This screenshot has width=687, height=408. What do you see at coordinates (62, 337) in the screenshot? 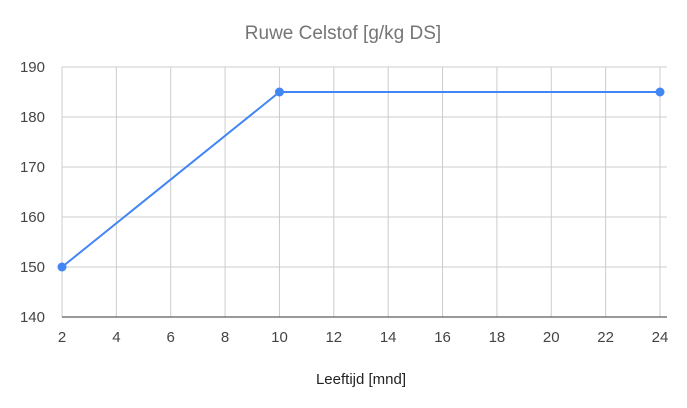
I see `x-tick-label: 2` at bounding box center [62, 337].